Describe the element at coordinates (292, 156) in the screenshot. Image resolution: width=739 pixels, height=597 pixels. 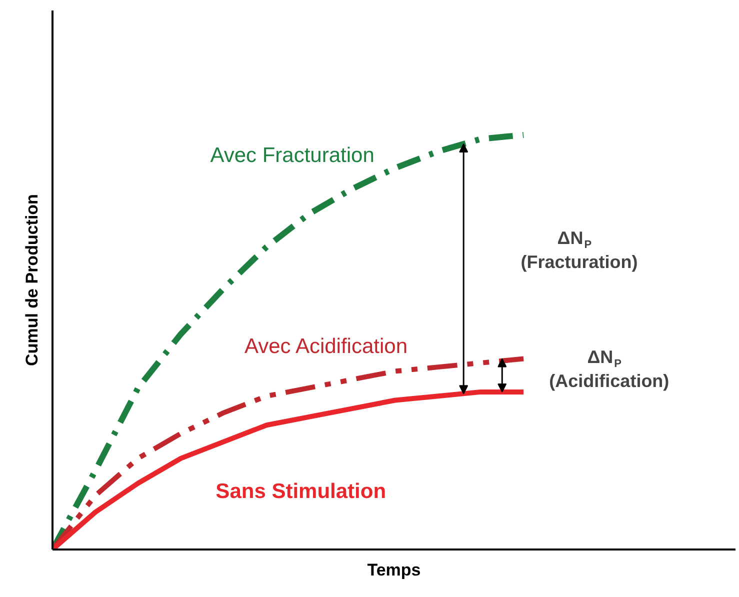
I see `series-label: Avec Fracturation` at that location.